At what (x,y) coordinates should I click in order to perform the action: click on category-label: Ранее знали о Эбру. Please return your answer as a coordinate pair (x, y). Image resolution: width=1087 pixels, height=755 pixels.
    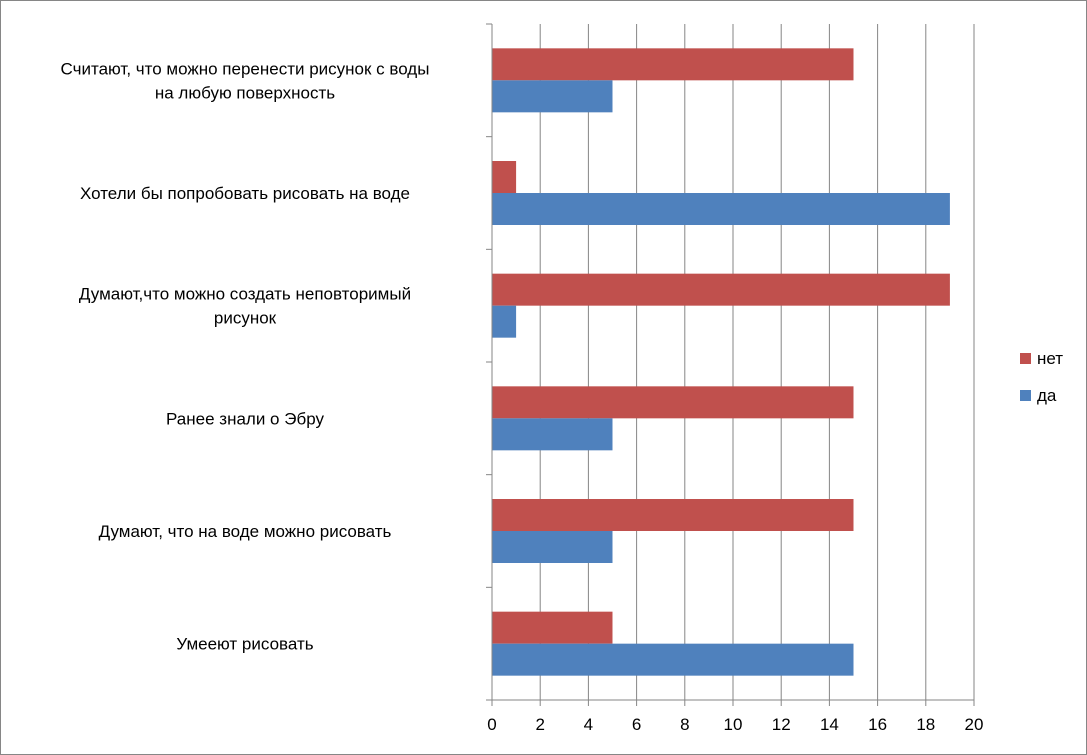
    Looking at the image, I should click on (245, 418).